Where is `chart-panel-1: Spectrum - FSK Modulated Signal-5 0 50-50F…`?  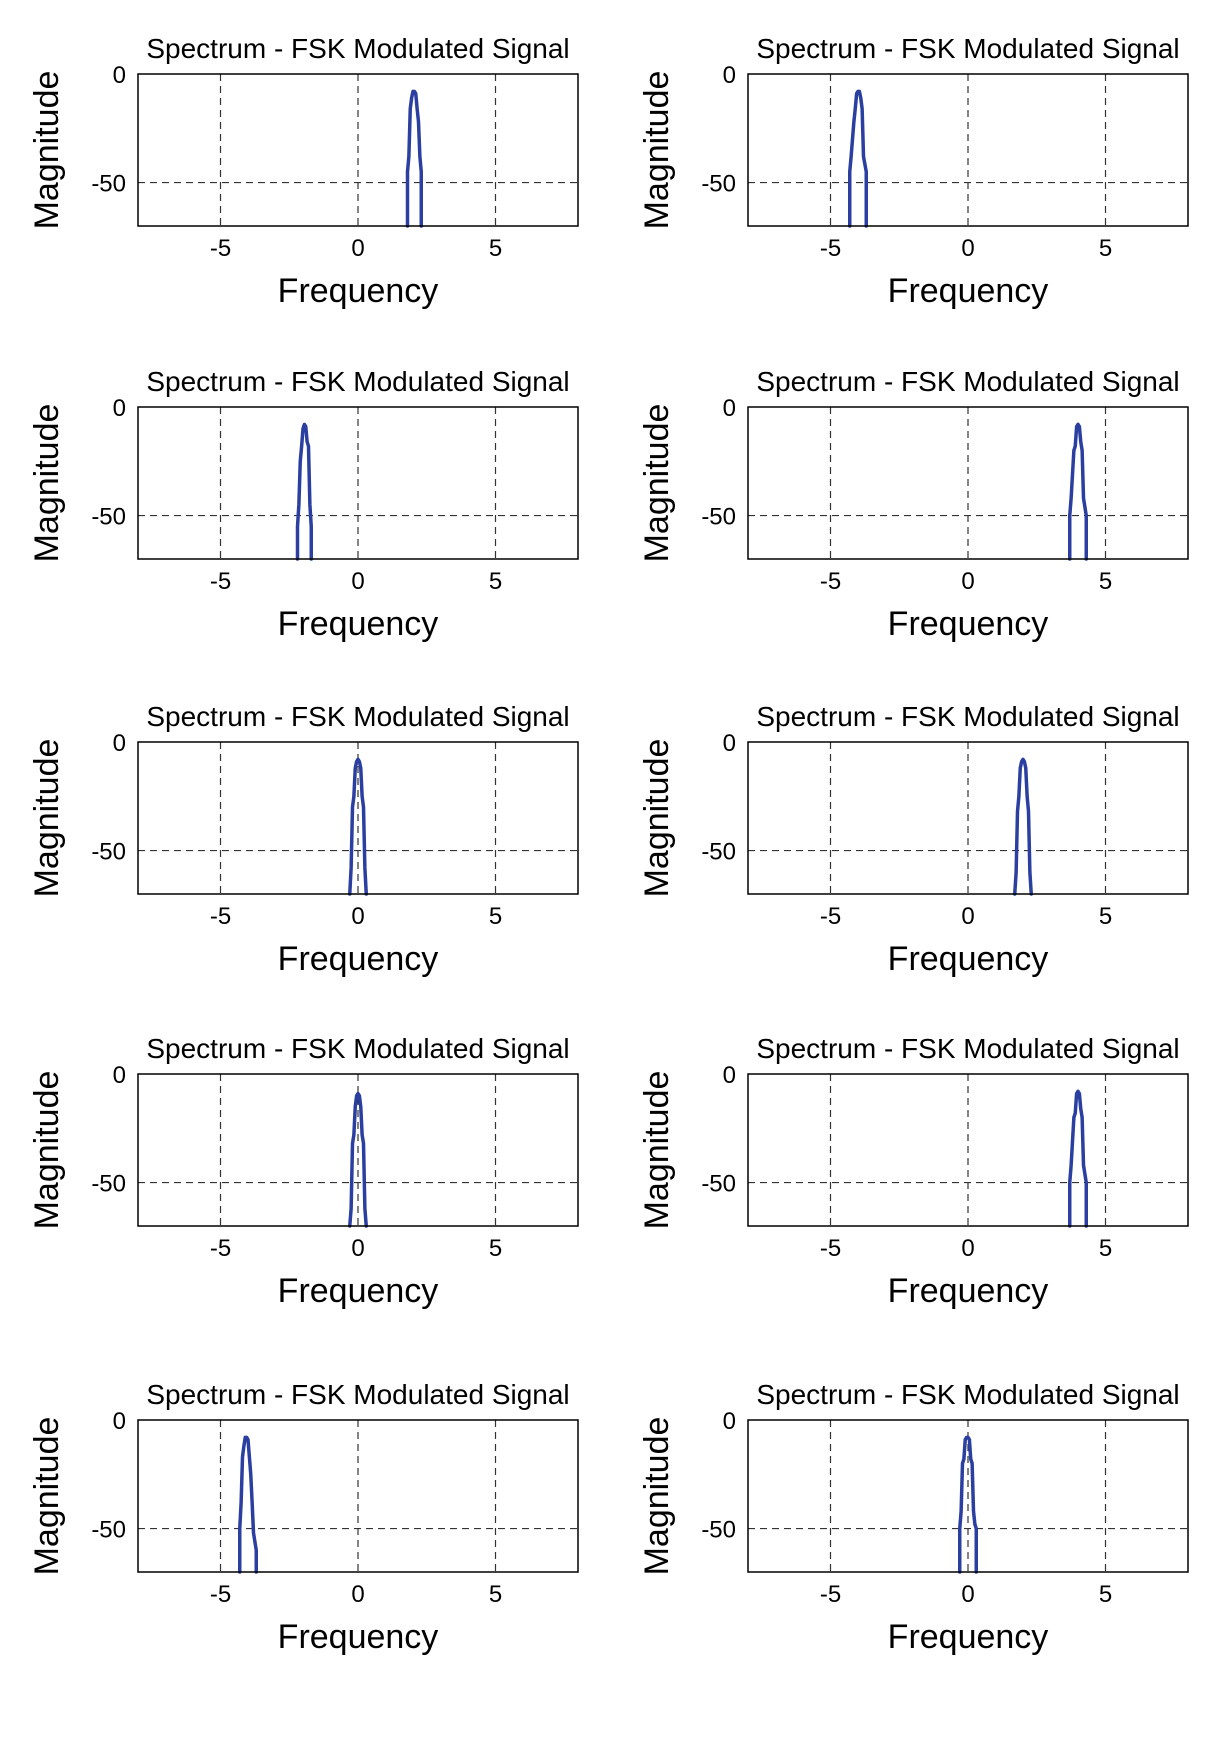 chart-panel-1: Spectrum - FSK Modulated Signal-5 0 50-50F… is located at coordinates (303, 171).